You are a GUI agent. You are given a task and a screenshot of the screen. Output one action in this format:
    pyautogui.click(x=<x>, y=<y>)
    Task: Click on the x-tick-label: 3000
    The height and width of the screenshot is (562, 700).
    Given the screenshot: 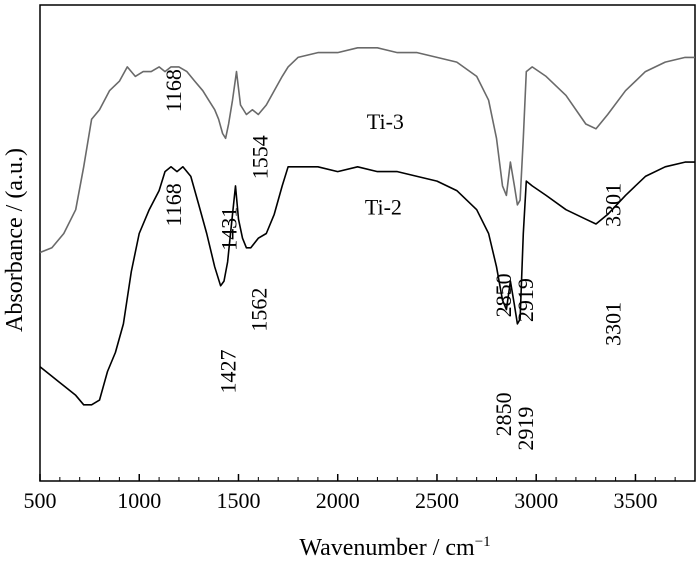 What is the action you would take?
    pyautogui.click(x=536, y=500)
    